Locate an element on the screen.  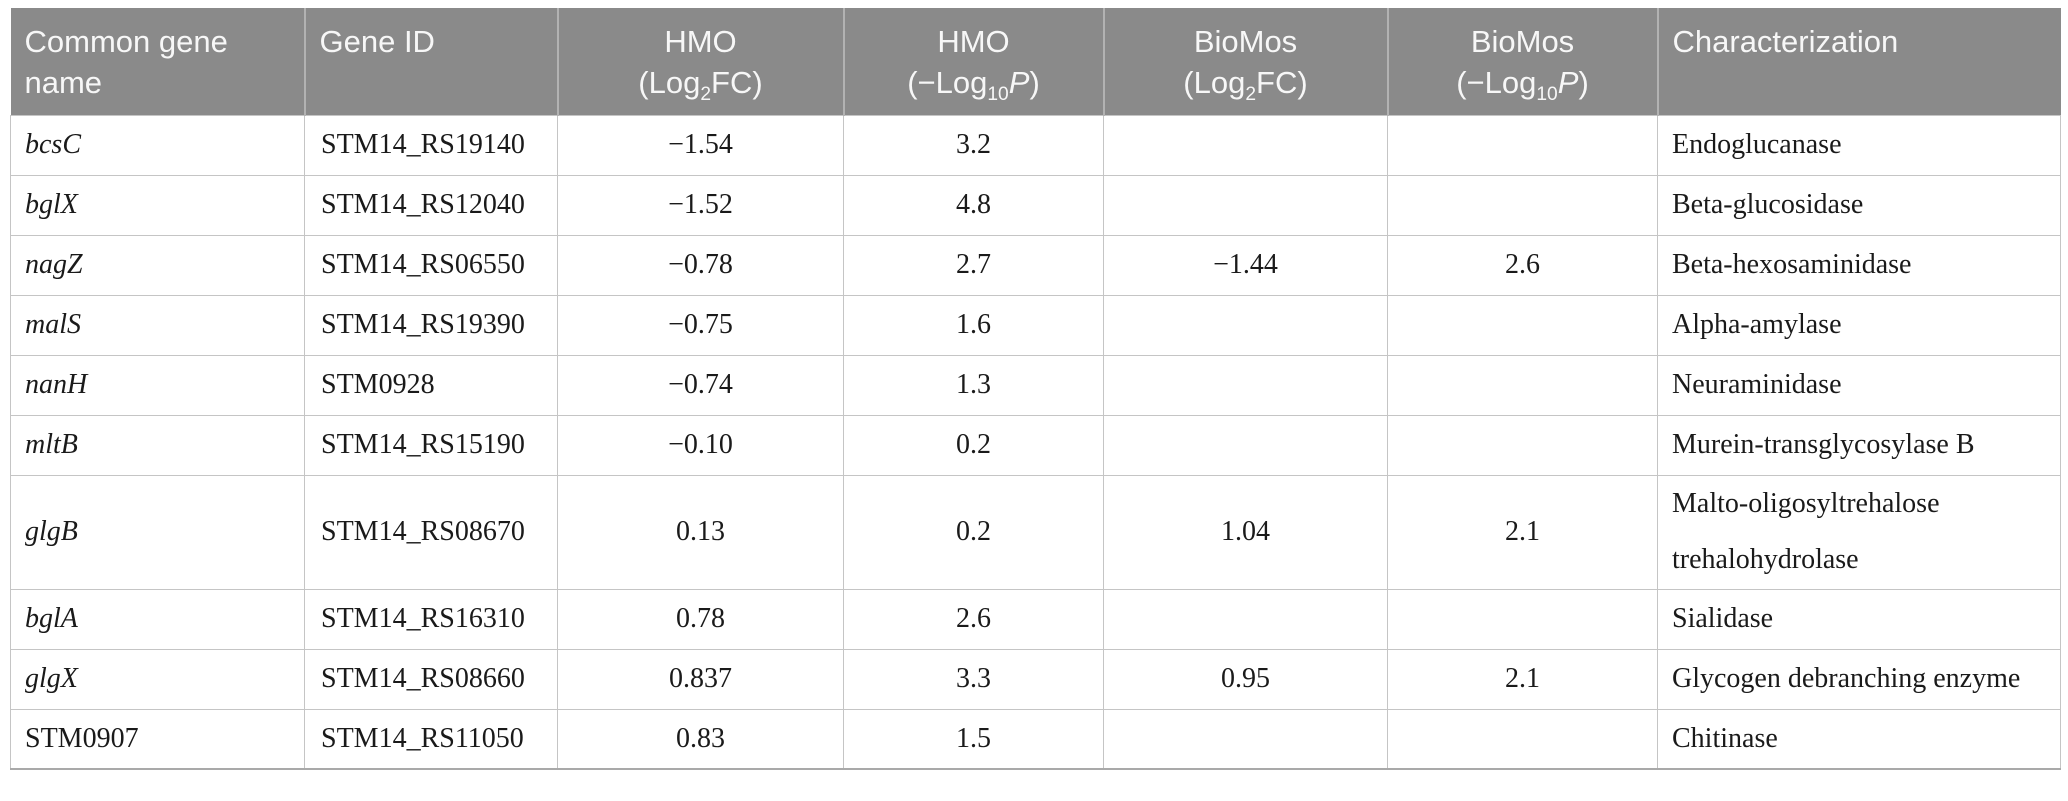
gene-name: nagZ is located at coordinates (54, 264).